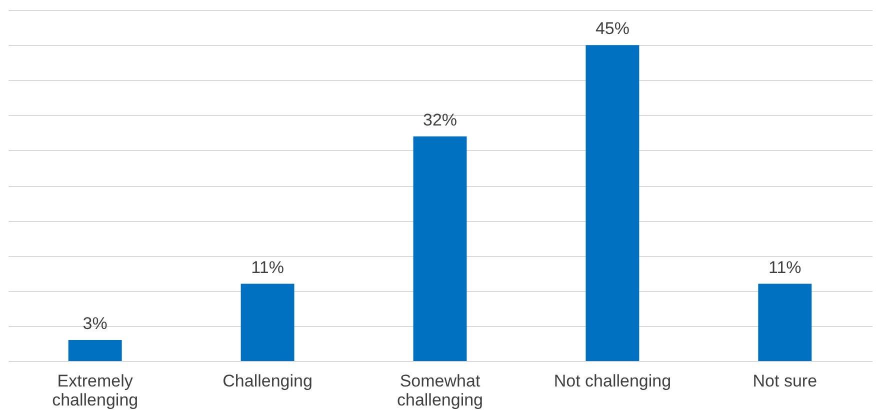 The image size is (880, 410). Describe the element at coordinates (95, 391) in the screenshot. I see `x-tick-label: Extremely challenging` at that location.